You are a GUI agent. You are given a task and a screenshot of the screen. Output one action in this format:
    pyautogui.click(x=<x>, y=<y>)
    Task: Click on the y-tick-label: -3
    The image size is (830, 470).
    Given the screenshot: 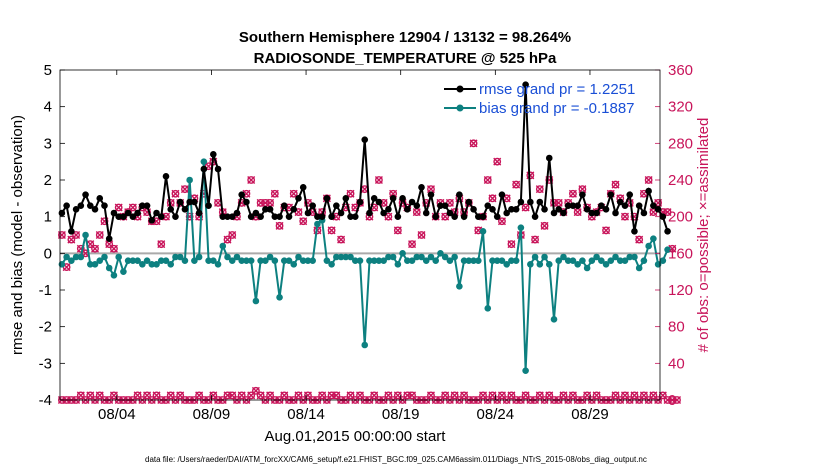 What is the action you would take?
    pyautogui.click(x=45, y=363)
    